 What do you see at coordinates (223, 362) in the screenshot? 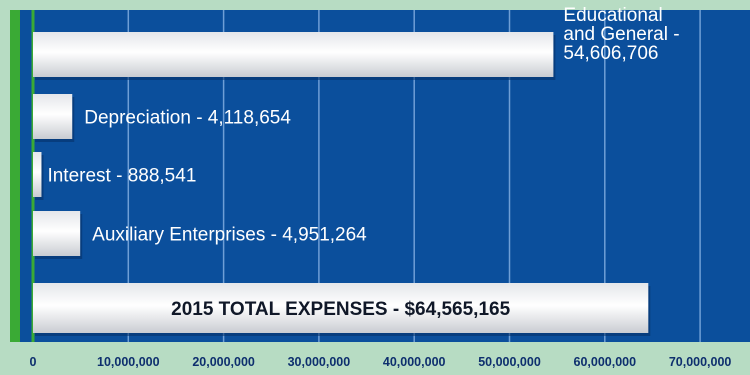
I see `x-tick-label: 20,000,000` at bounding box center [223, 362].